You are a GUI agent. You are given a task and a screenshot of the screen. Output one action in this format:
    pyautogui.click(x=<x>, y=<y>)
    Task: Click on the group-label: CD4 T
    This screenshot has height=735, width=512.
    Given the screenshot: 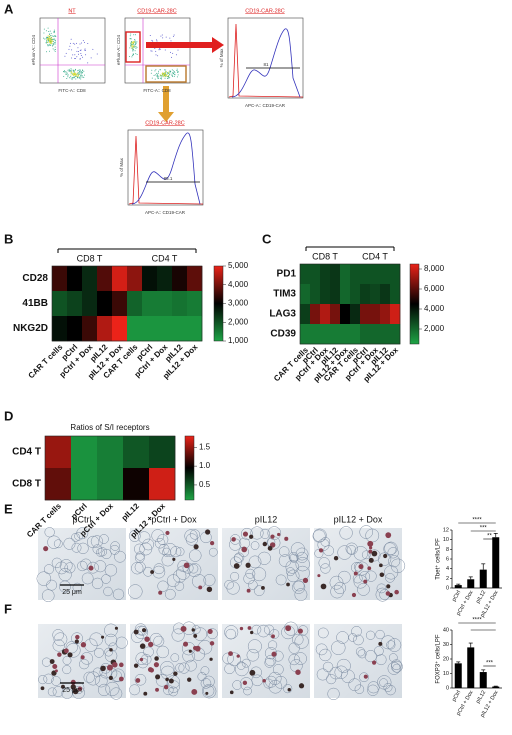 What is the action you would take?
    pyautogui.click(x=375, y=256)
    